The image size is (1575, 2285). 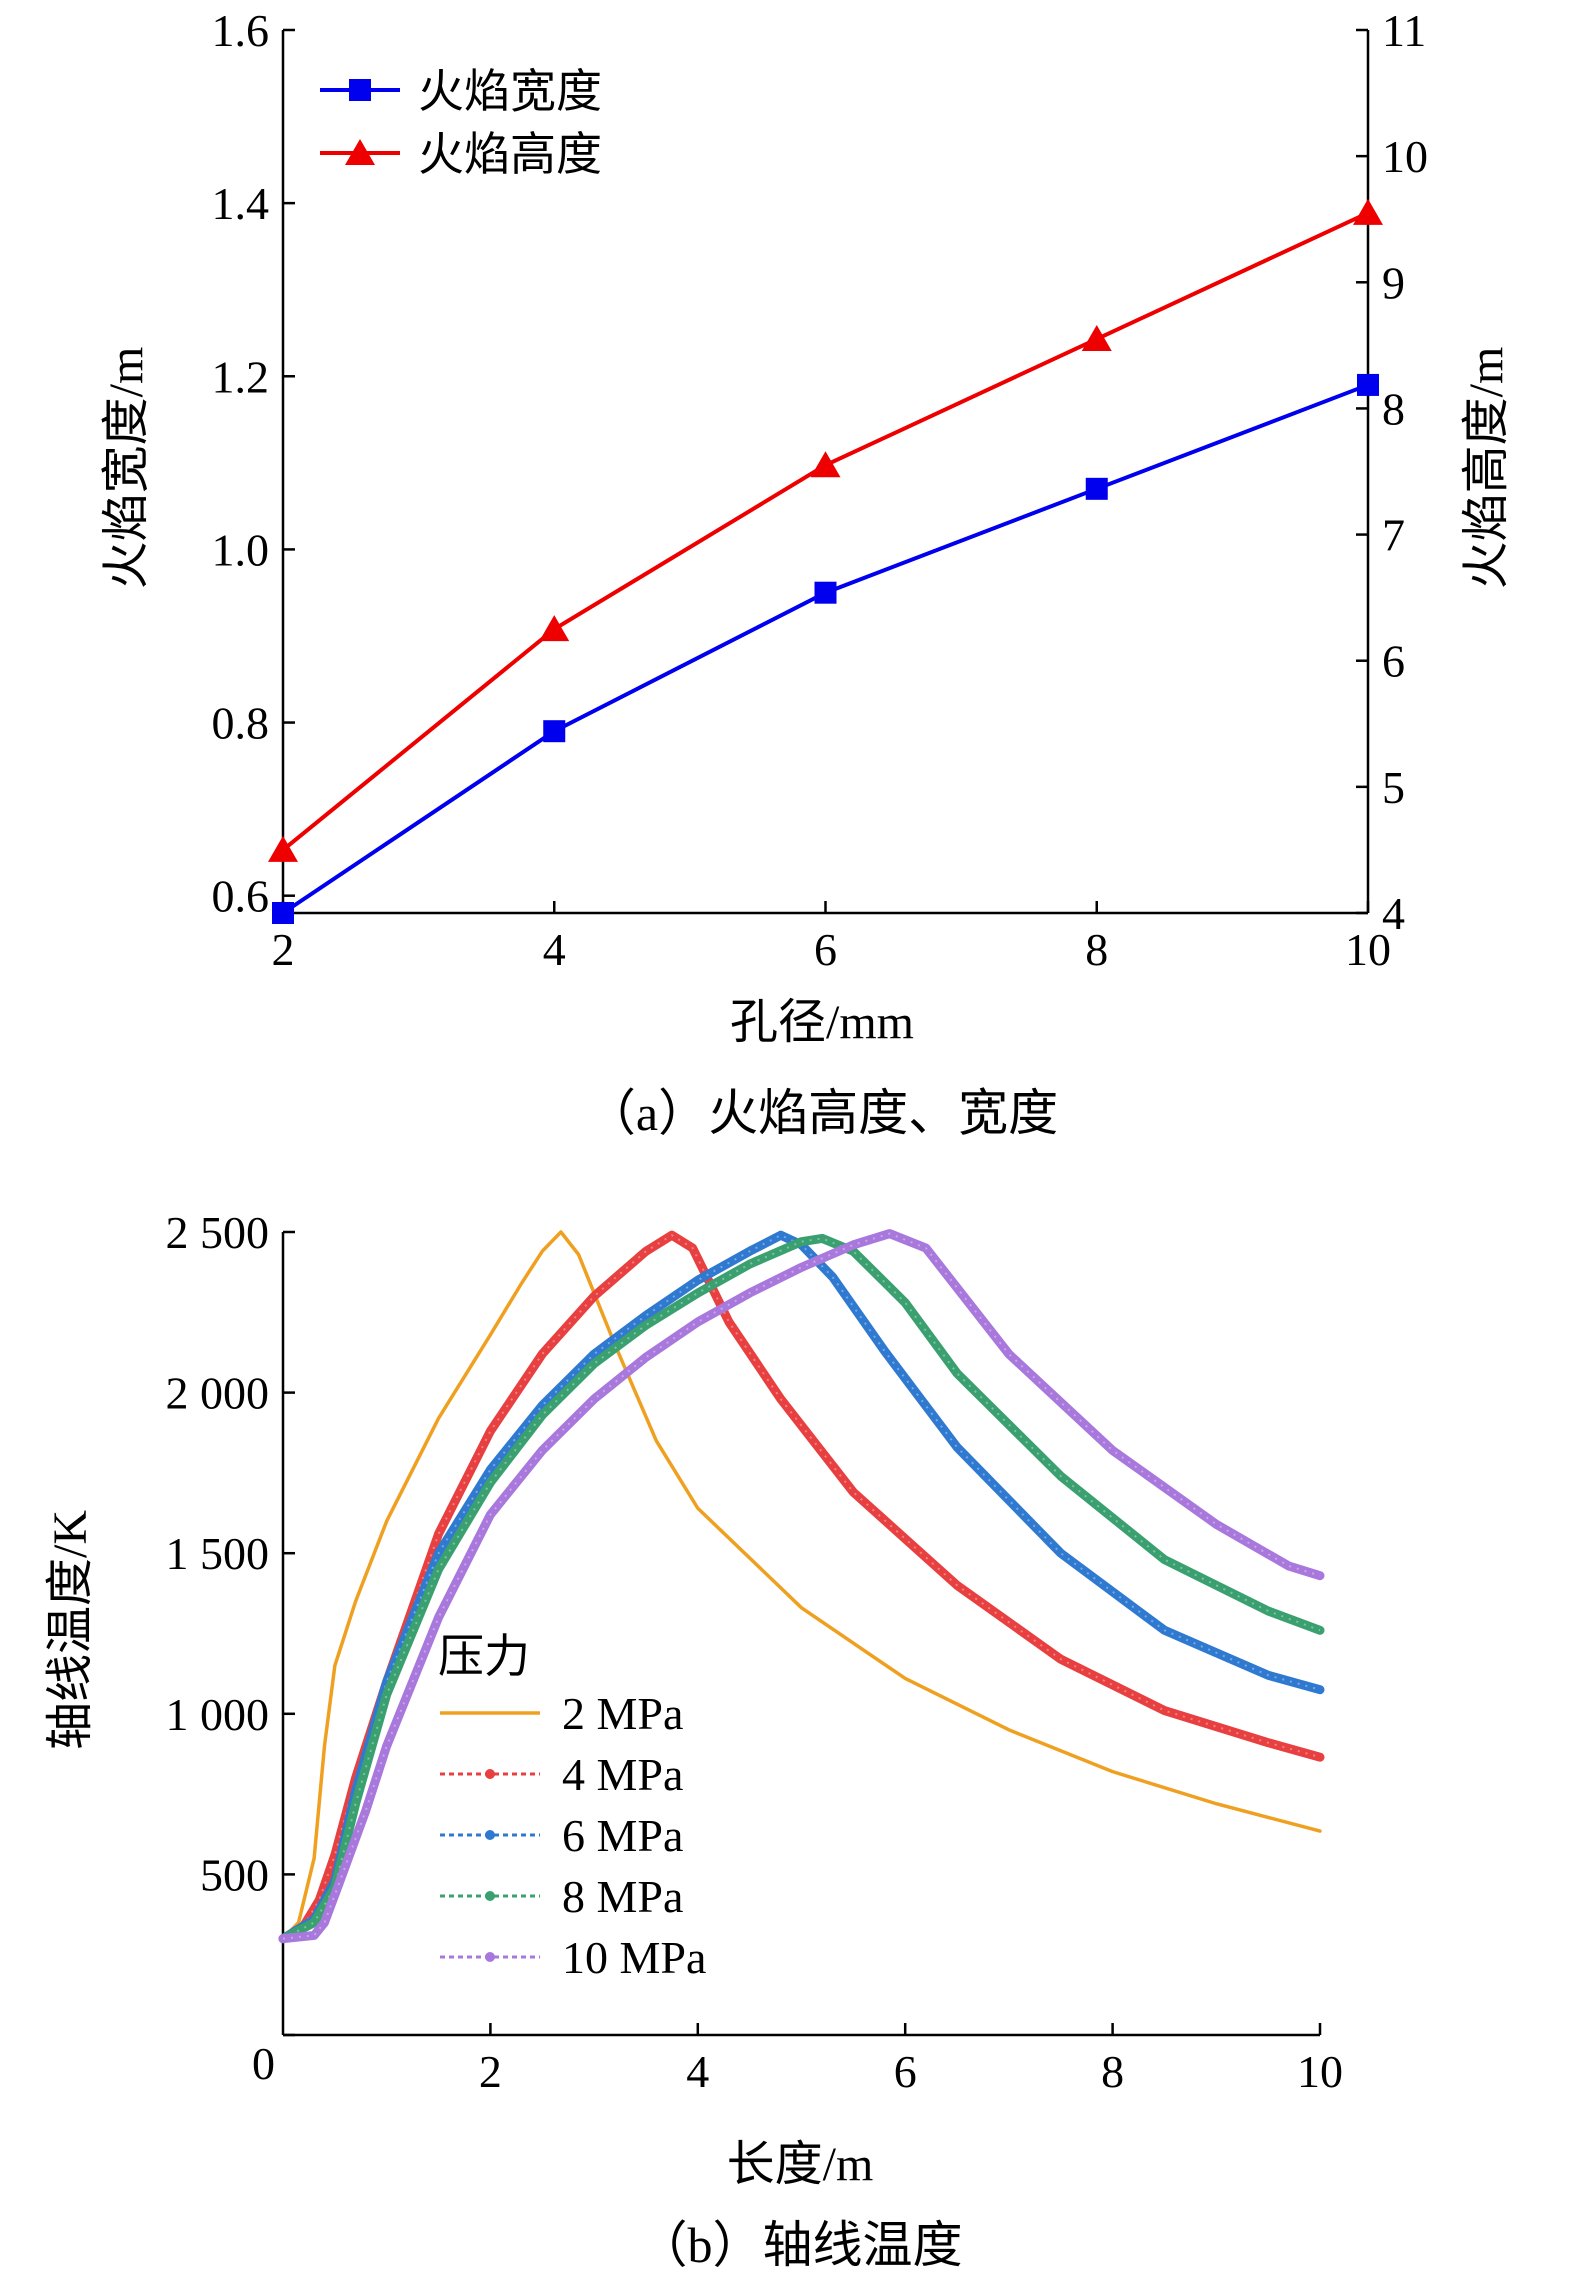 I want to click on chart-a-left-y-tick-label: 1.4, so click(x=241, y=203).